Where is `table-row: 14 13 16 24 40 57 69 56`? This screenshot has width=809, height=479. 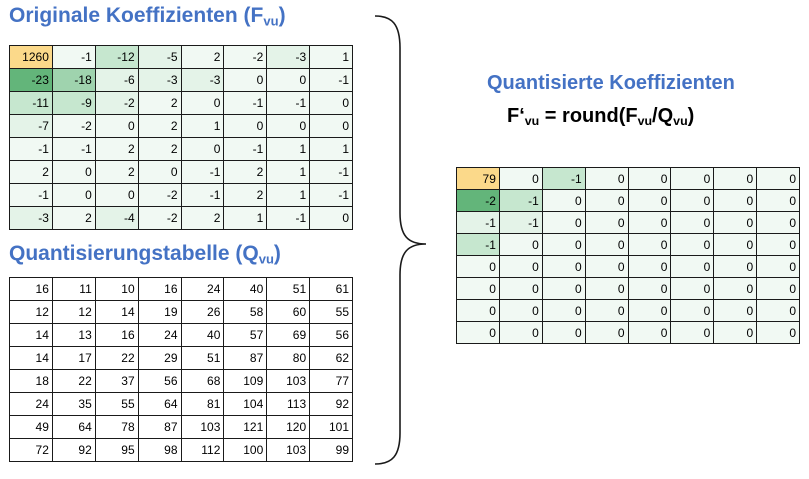 table-row: 14 13 16 24 40 57 69 56 is located at coordinates (181, 335).